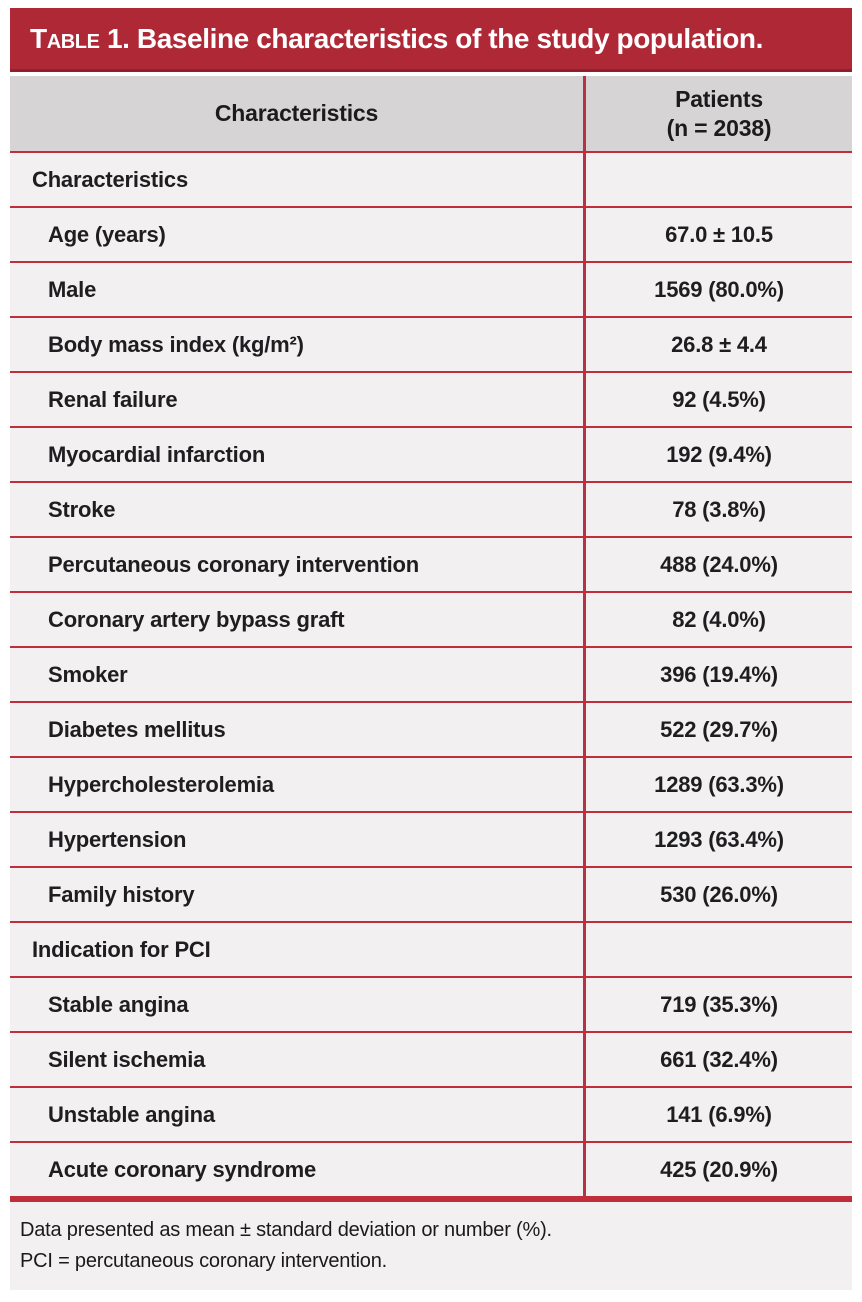  I want to click on row-renal-failure: Renal failure 92 (4.5%), so click(431, 398).